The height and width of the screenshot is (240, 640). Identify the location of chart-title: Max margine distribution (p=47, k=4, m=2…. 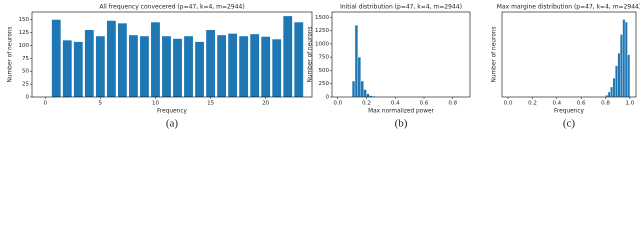
(568, 7).